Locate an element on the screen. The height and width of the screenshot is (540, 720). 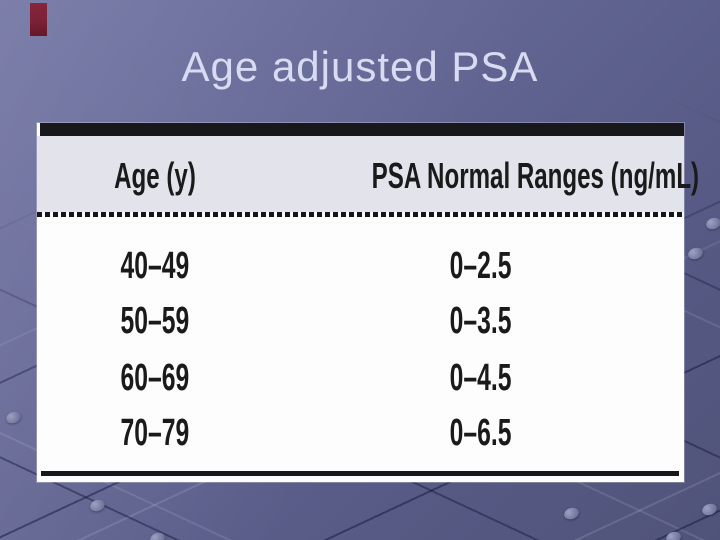
table-row: 40–49 0–2.5 is located at coordinates (360, 266).